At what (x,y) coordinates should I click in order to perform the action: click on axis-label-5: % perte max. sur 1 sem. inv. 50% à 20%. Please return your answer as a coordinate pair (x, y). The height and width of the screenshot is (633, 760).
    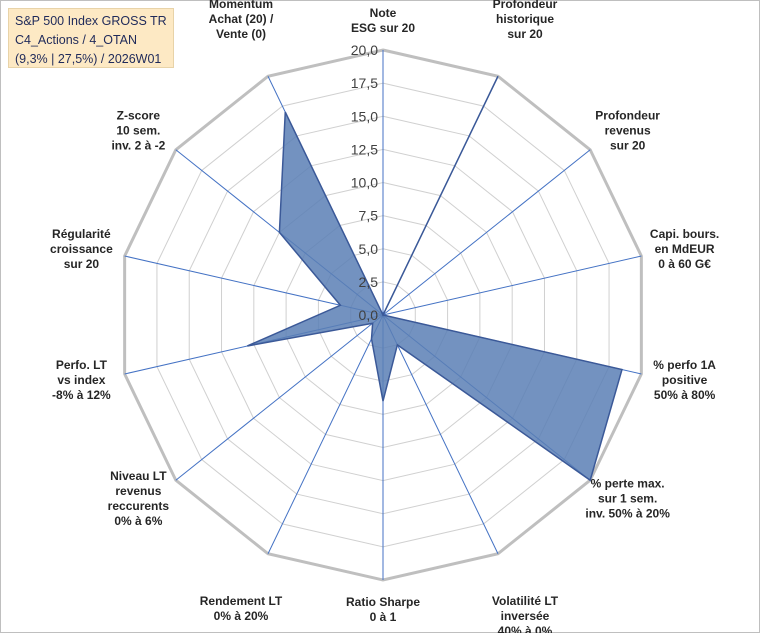
    Looking at the image, I should click on (627, 498).